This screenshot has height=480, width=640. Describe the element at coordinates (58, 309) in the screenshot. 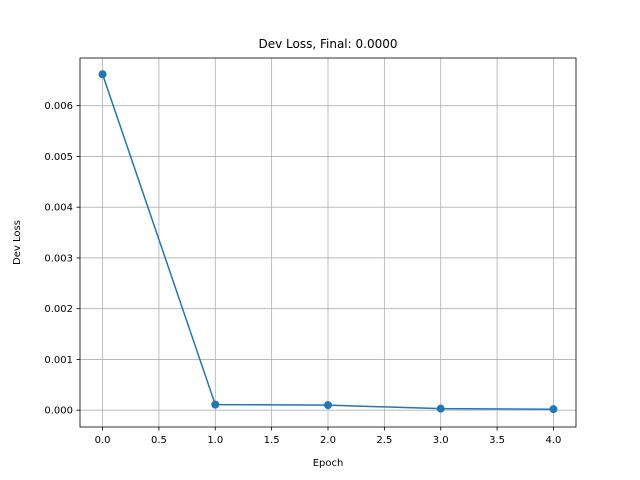

I see `y-tick-label: 0.002` at that location.